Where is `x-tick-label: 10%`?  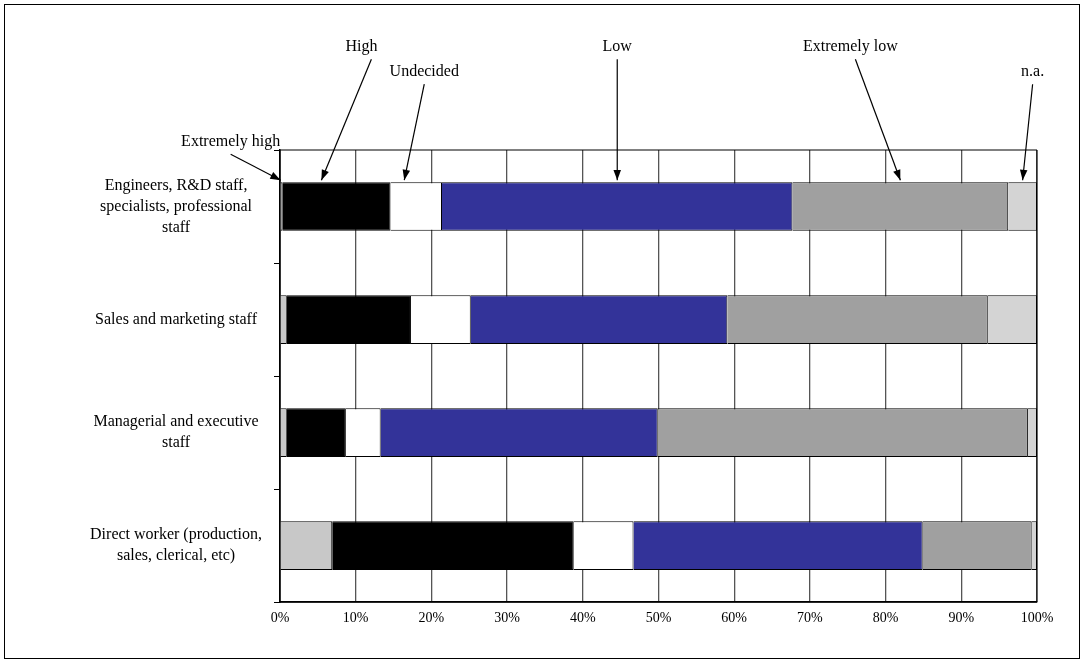 x-tick-label: 10% is located at coordinates (355, 618).